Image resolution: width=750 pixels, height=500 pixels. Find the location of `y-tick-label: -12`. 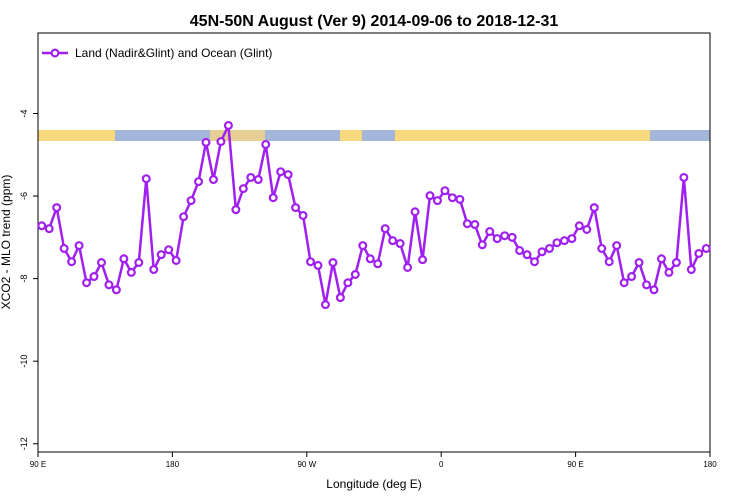

y-tick-label: -12 is located at coordinates (24, 443).